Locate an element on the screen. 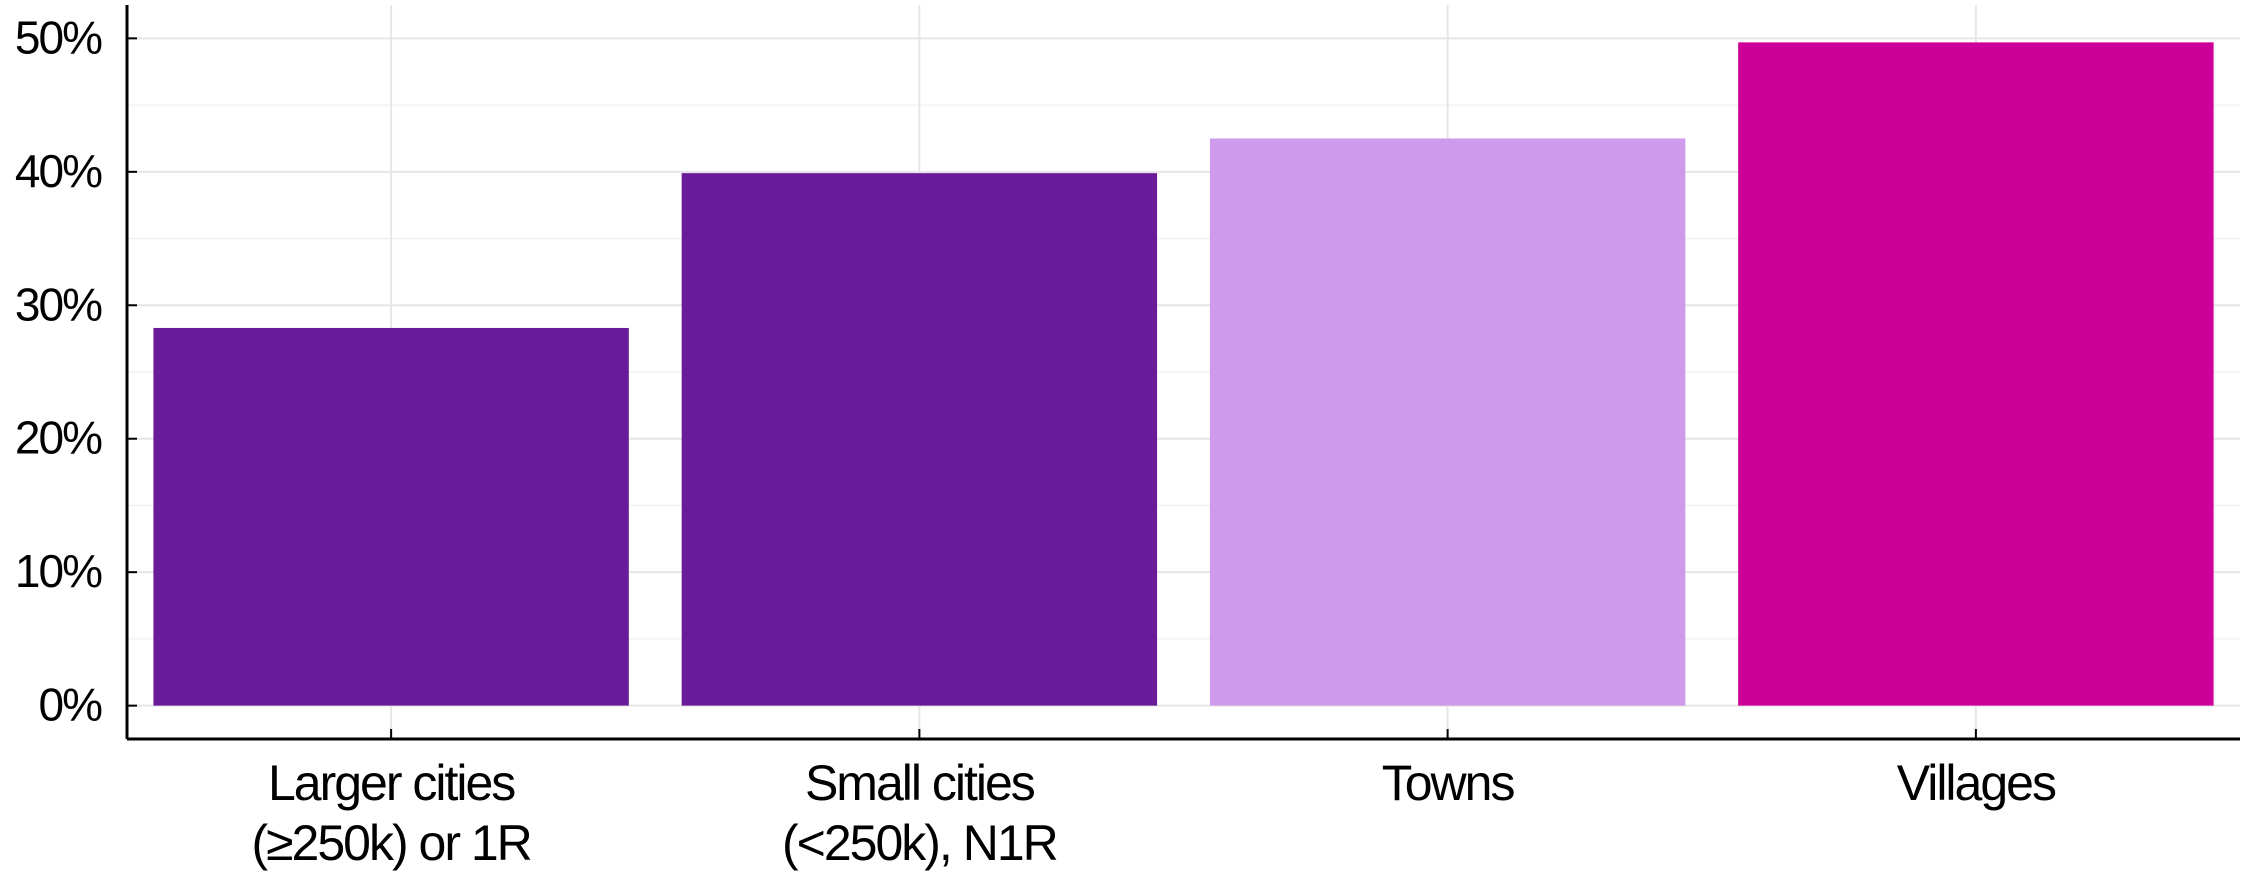  y-tick-label: 40% is located at coordinates (58, 171).